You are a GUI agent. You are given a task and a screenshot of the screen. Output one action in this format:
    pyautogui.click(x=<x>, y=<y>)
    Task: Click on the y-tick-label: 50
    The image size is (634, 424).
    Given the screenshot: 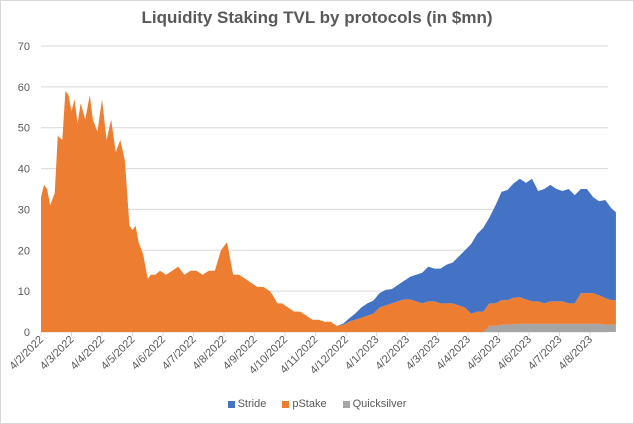 What is the action you would take?
    pyautogui.click(x=24, y=129)
    